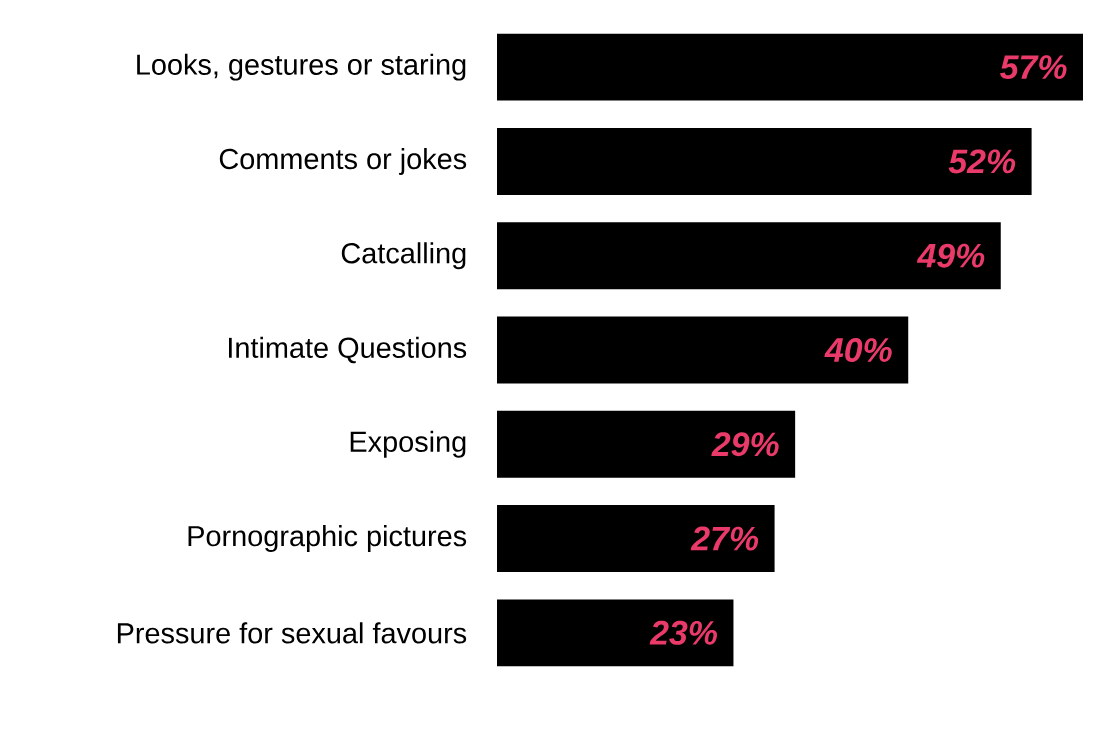 The height and width of the screenshot is (733, 1094). What do you see at coordinates (403, 256) in the screenshot?
I see `y-tick-label: Catcalling` at bounding box center [403, 256].